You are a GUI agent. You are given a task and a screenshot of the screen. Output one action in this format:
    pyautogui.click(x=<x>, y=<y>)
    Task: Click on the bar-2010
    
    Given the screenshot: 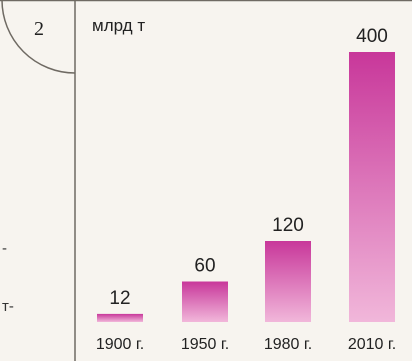 What is the action you would take?
    pyautogui.click(x=372, y=187)
    